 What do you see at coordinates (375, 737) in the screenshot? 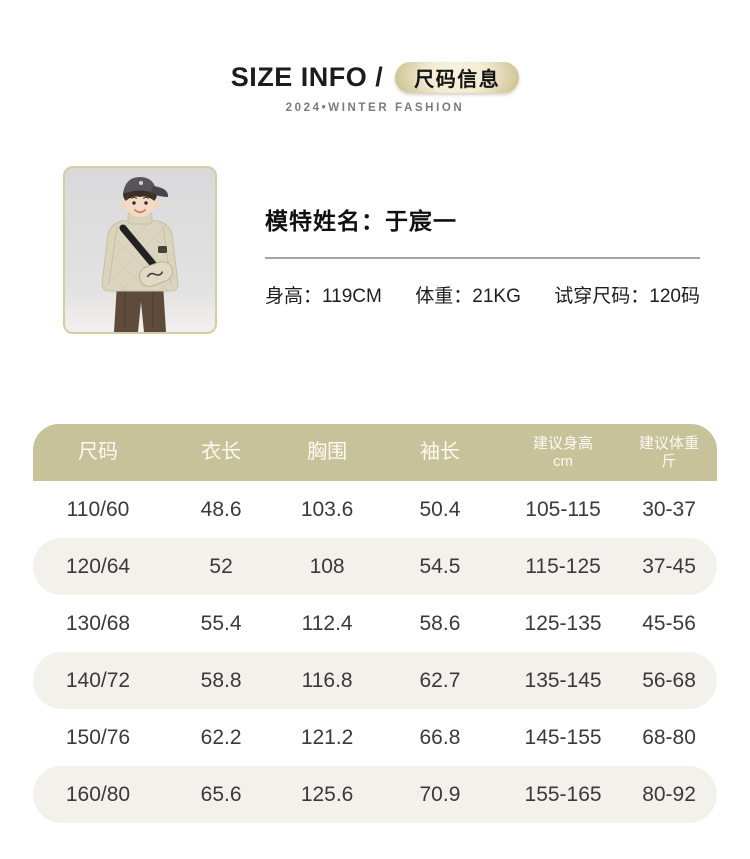
I see `table-row: 150/76 62.2 121.2 66.8 145-155 68-80` at bounding box center [375, 737].